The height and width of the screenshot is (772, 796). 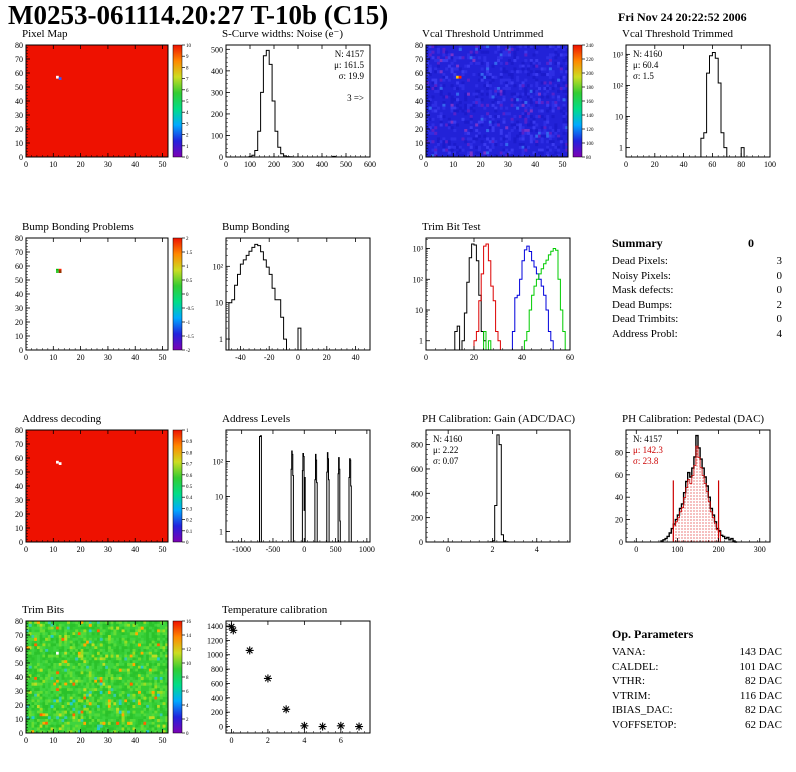 What do you see at coordinates (189, 465) in the screenshot?
I see `svg-text: 0.7` at bounding box center [189, 465].